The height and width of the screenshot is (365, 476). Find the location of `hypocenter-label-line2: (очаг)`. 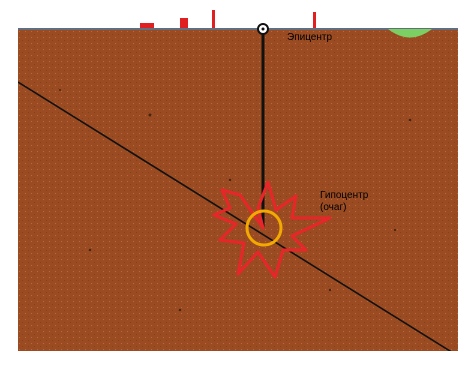

hypocenter-label-line2: (очаг) is located at coordinates (333, 207).